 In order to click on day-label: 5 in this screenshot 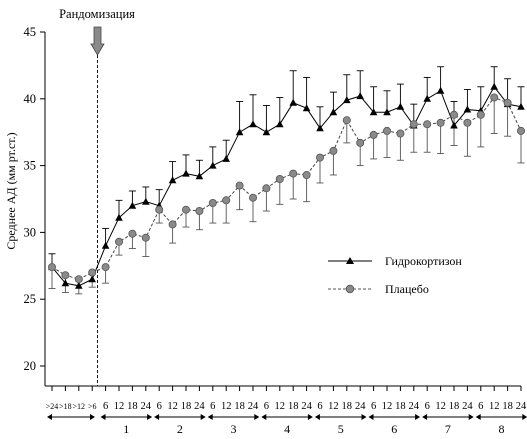, I will do `click(341, 429)`.